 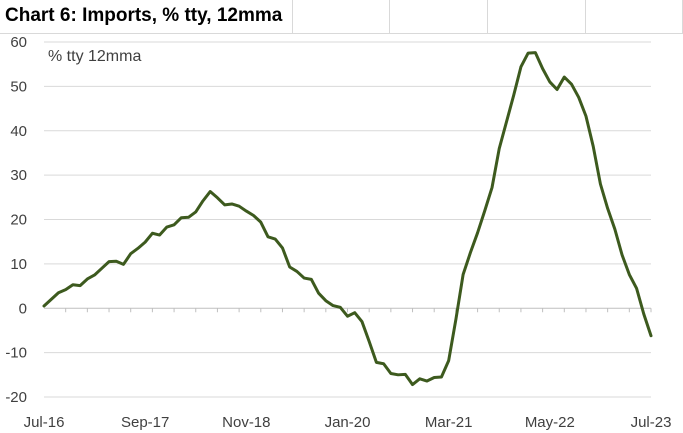 What do you see at coordinates (23, 308) in the screenshot?
I see `y-tick-label: 0` at bounding box center [23, 308].